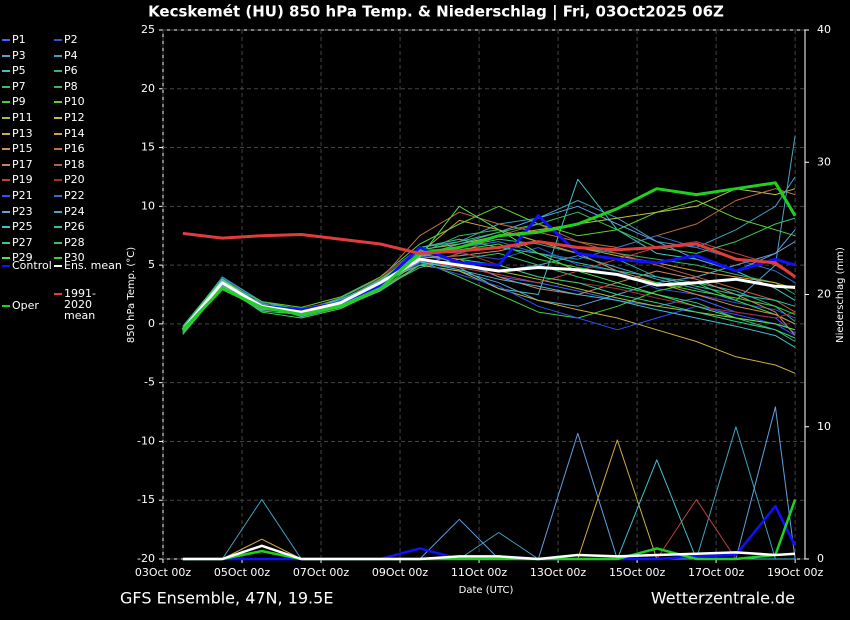 The width and height of the screenshot is (850, 620). What do you see at coordinates (25, 305) in the screenshot?
I see `legend-label: Oper` at bounding box center [25, 305].